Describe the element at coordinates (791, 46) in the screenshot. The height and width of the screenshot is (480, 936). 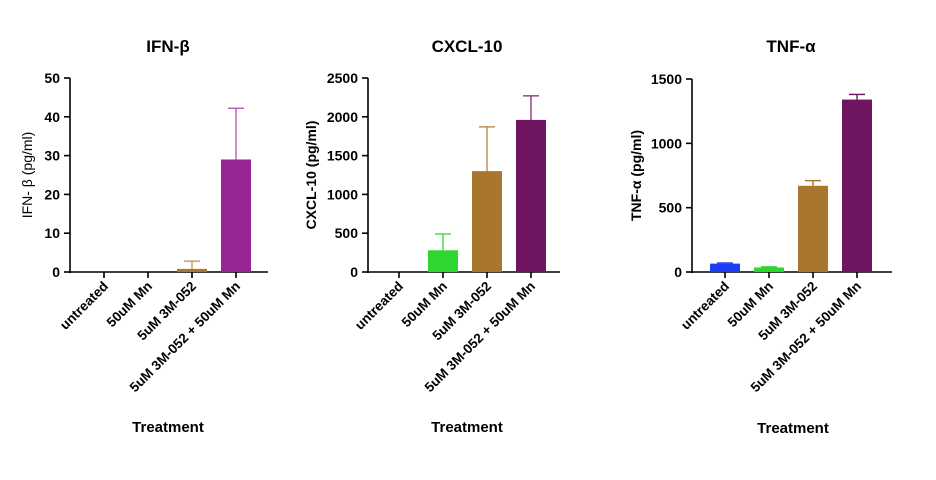
I see `chart-title: TNF-α` at that location.